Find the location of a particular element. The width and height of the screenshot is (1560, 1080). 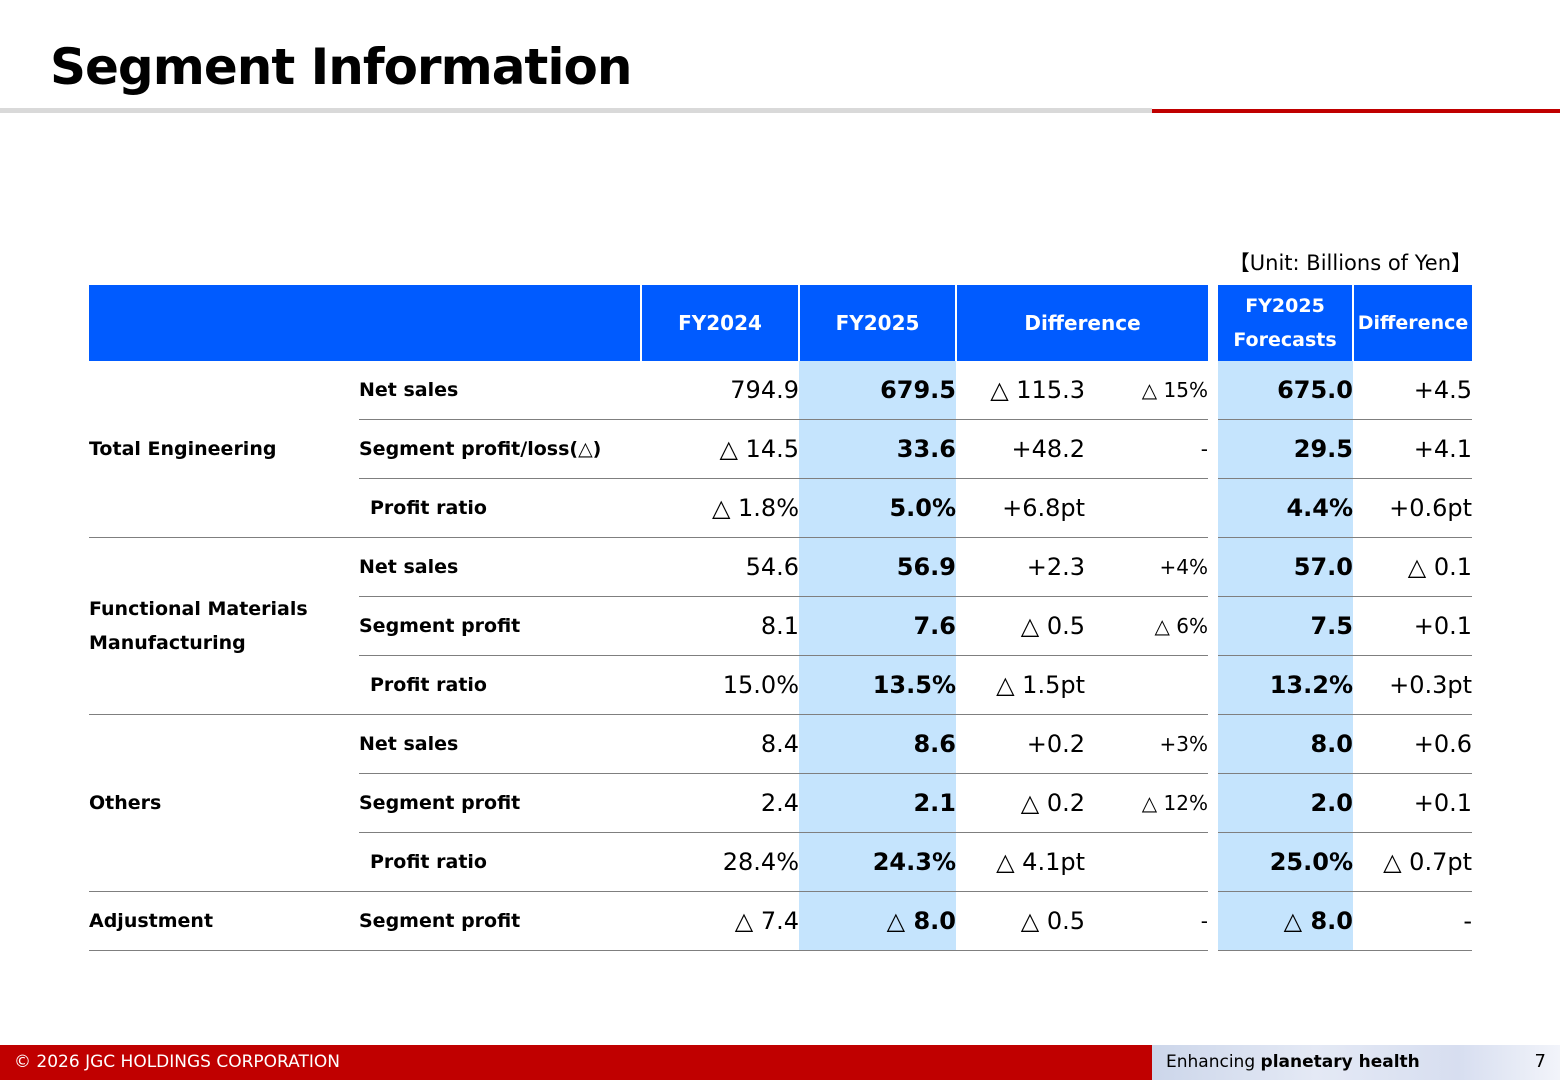

fy2024-value: 2.4 is located at coordinates (720, 803).